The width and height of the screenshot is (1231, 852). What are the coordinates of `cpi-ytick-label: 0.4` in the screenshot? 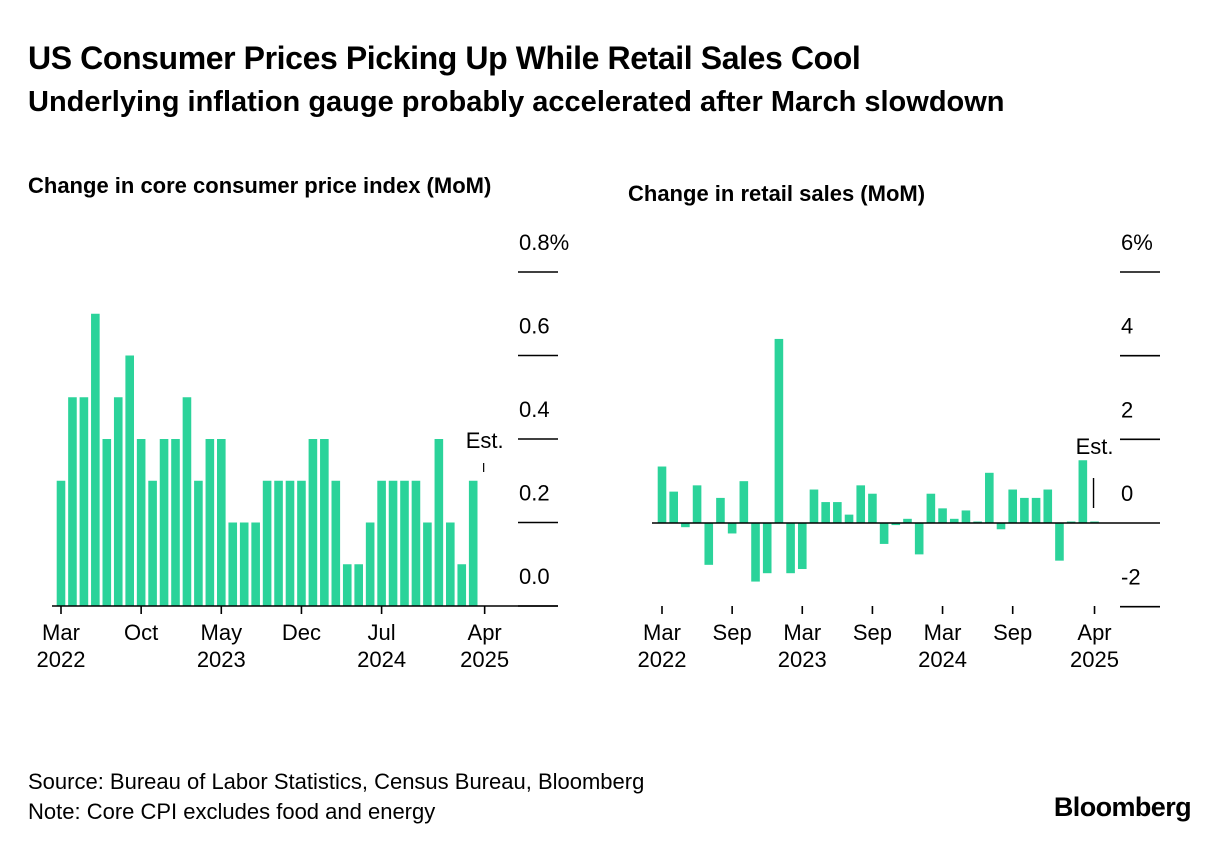 It's located at (534, 409).